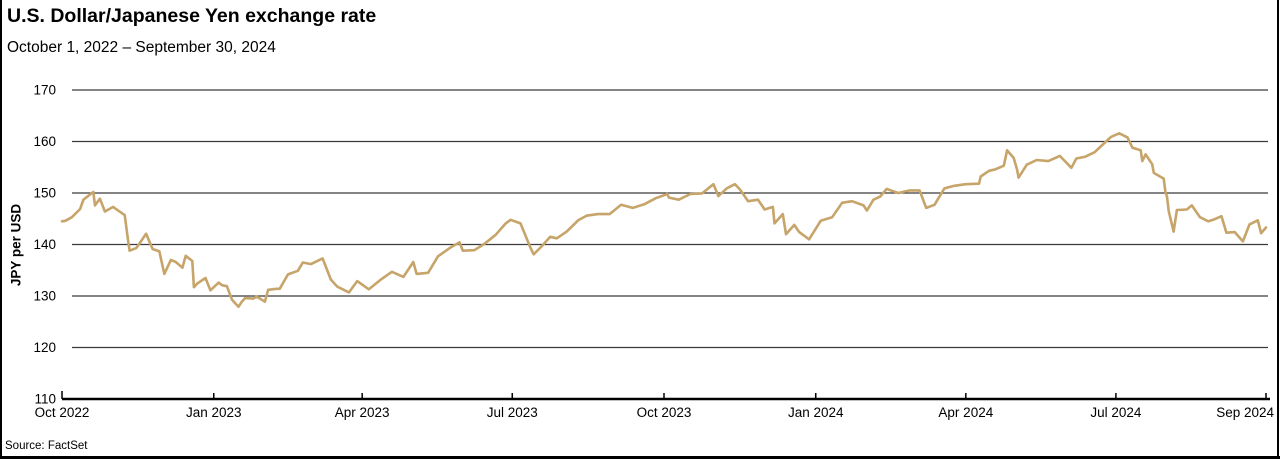 Image resolution: width=1280 pixels, height=465 pixels. What do you see at coordinates (44, 244) in the screenshot?
I see `y-tick-label: 140` at bounding box center [44, 244].